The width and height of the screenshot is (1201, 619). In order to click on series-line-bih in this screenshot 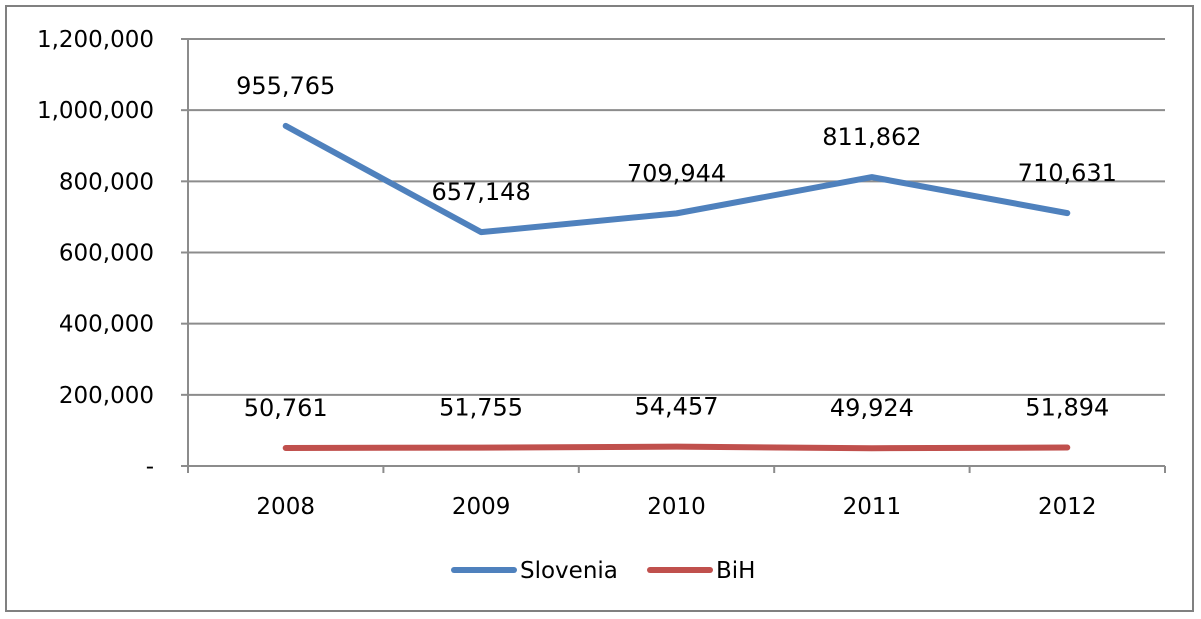, I will do `click(676, 447)`.